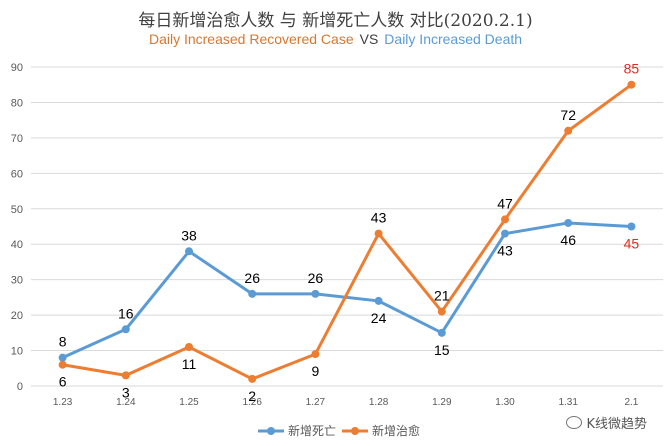 The width and height of the screenshot is (671, 446). I want to click on data-label-s1-4: 9, so click(316, 371).